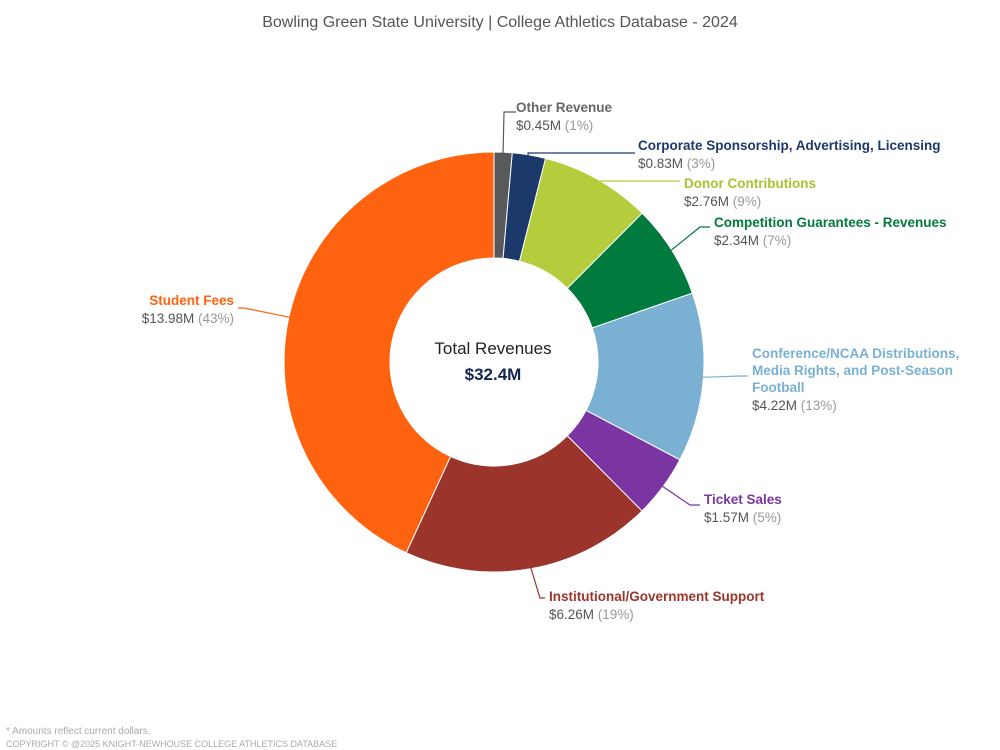  Describe the element at coordinates (794, 405) in the screenshot. I see `slice-label-value: $4.22M (13%)` at that location.